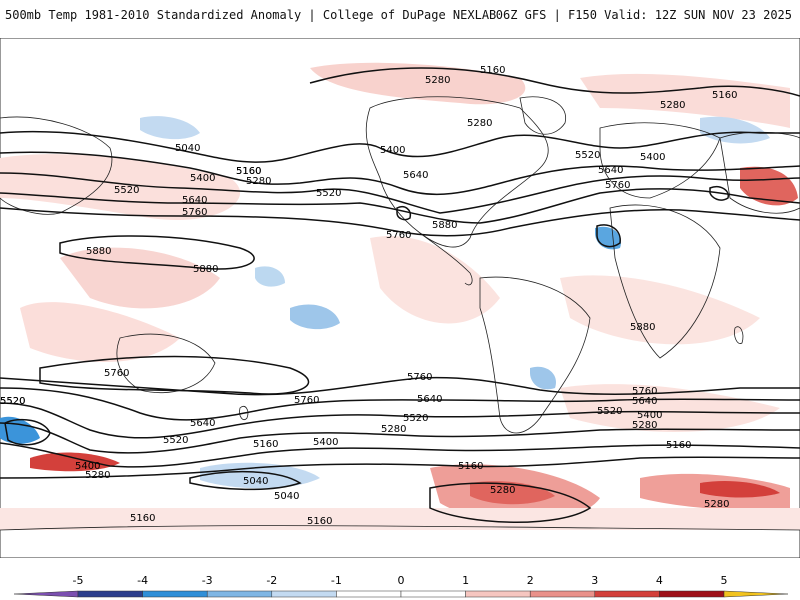 Image resolution: width=800 pixels, height=600 pixels. What do you see at coordinates (659, 580) in the screenshot?
I see `colorbar-tick-label: 4` at bounding box center [659, 580].